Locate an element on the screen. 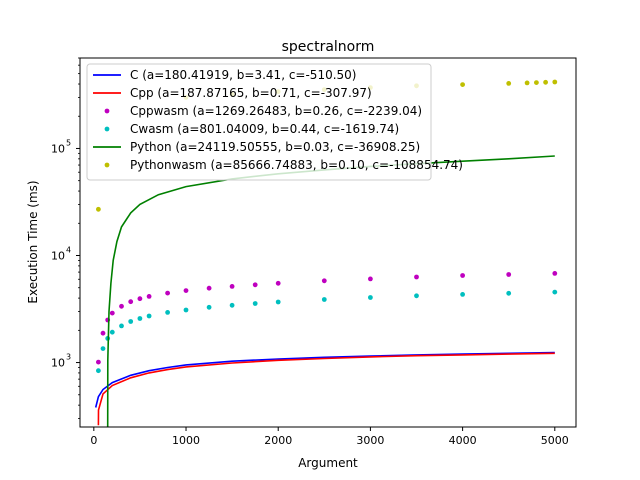 This screenshot has width=640, height=480. legend-label: C (a=180.41919, b=3.41, c=-510.50) is located at coordinates (243, 75).